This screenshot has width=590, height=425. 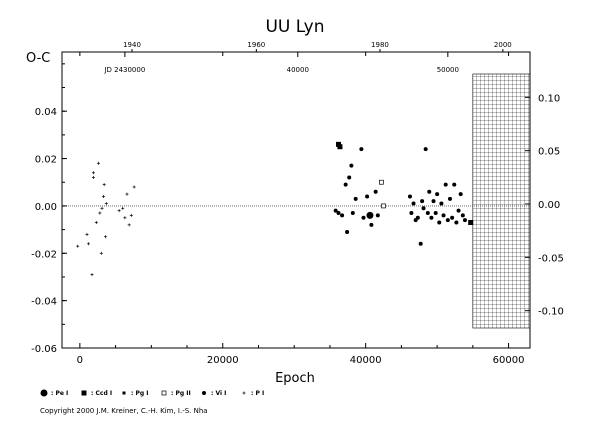 What do you see at coordinates (38, 58) in the screenshot?
I see `y-axis-title: O-C` at bounding box center [38, 58].